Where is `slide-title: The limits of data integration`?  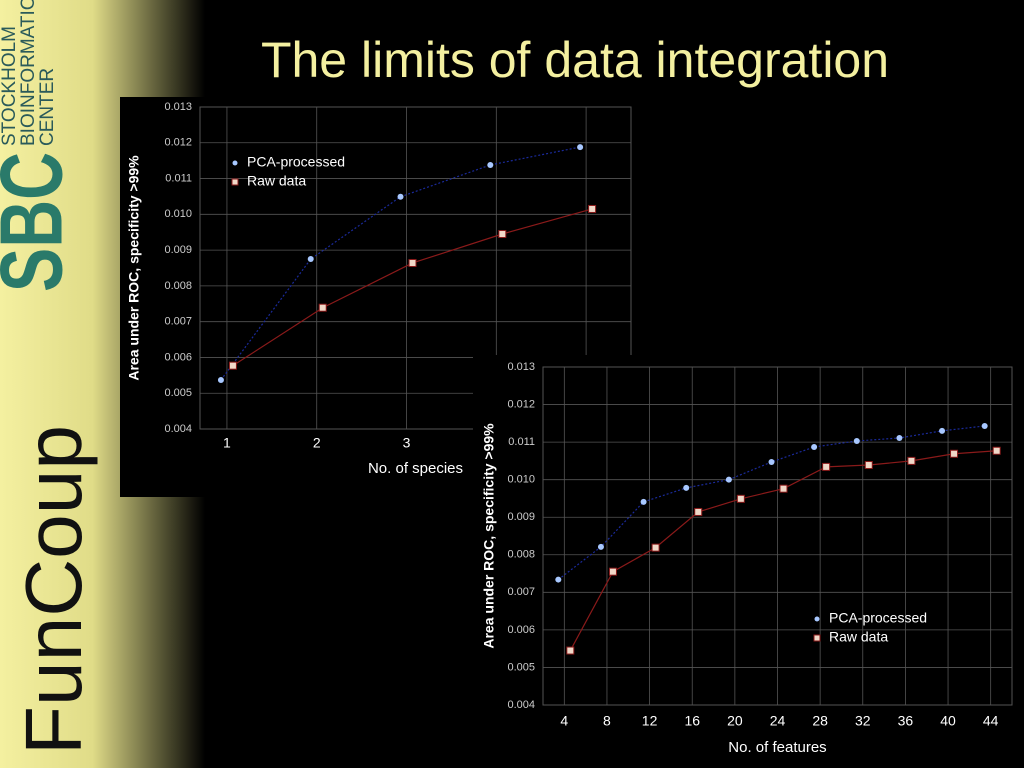 slide-title: The limits of data integration is located at coordinates (575, 60).